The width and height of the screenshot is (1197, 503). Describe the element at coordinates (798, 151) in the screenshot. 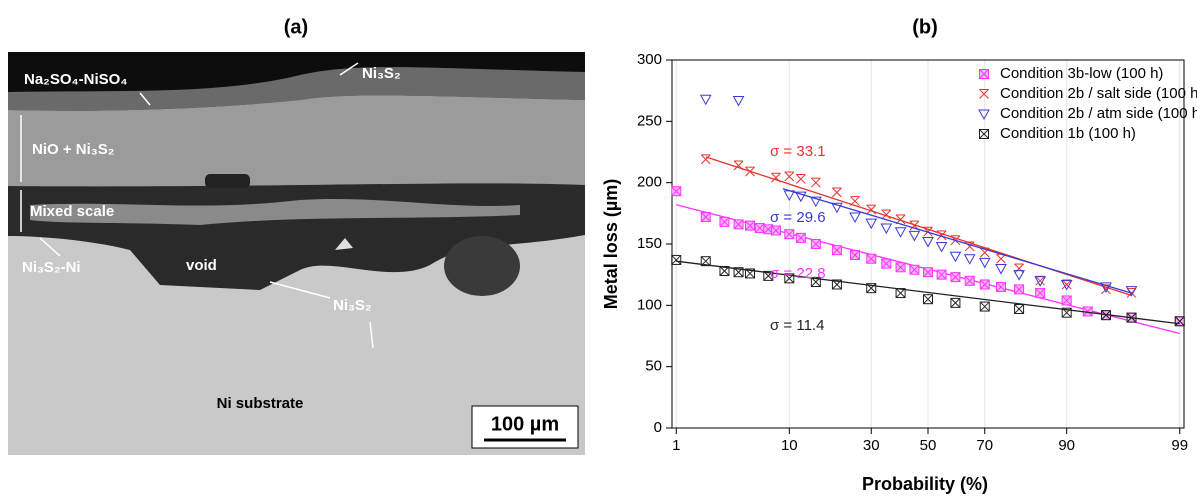

I see `annotation: σ = 33.1` at that location.